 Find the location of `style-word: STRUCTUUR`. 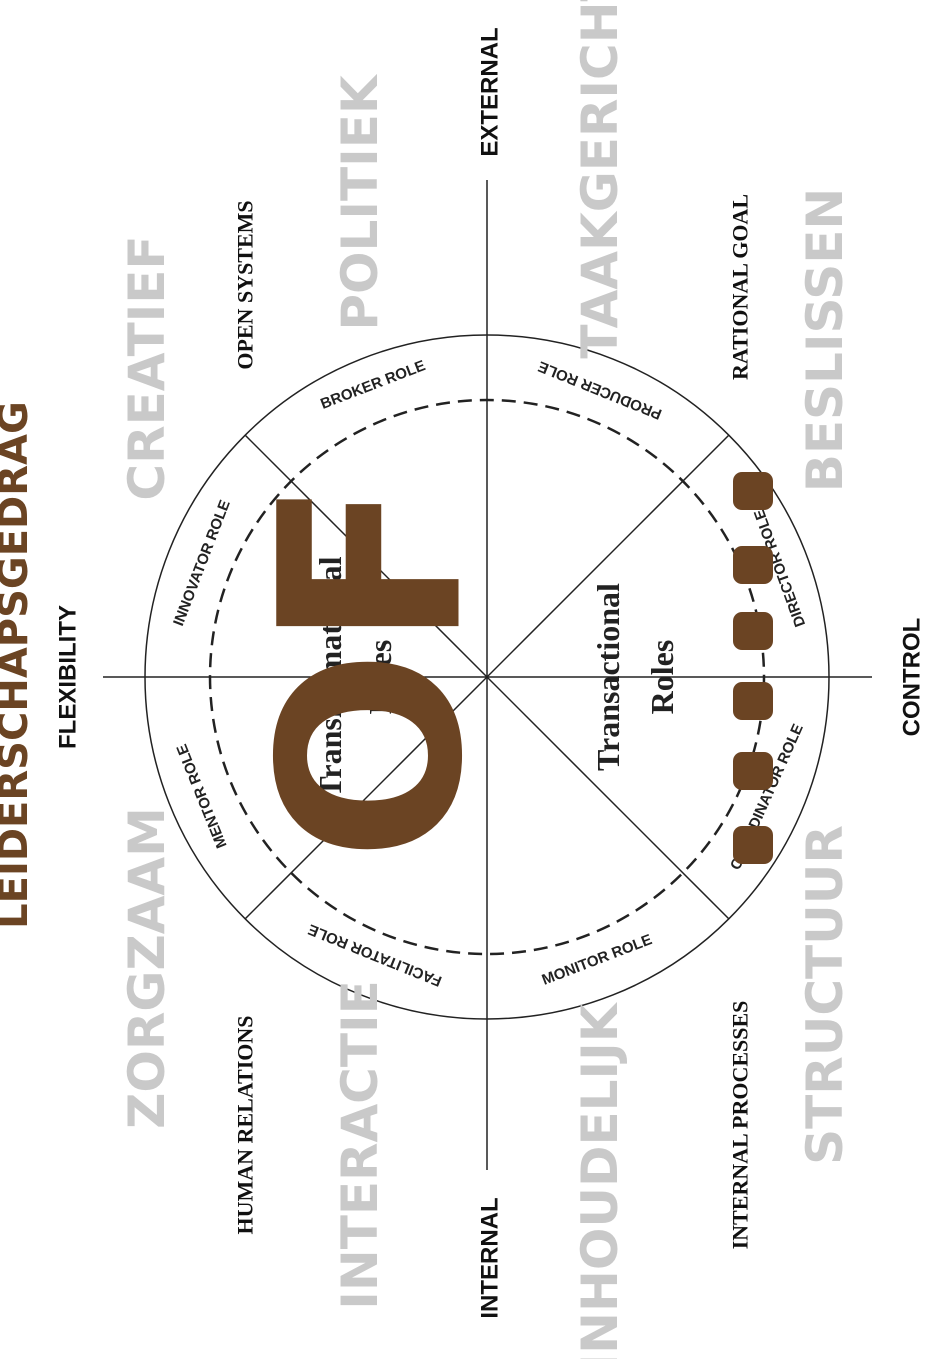

style-word: STRUCTUUR is located at coordinates (825, 995).